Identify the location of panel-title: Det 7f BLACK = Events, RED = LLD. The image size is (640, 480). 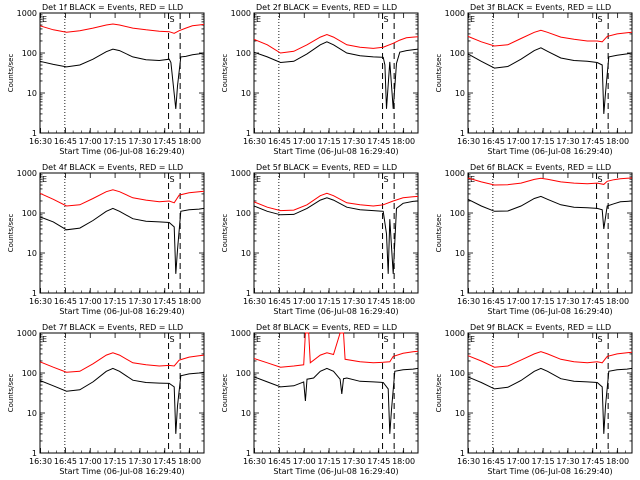
(112, 327).